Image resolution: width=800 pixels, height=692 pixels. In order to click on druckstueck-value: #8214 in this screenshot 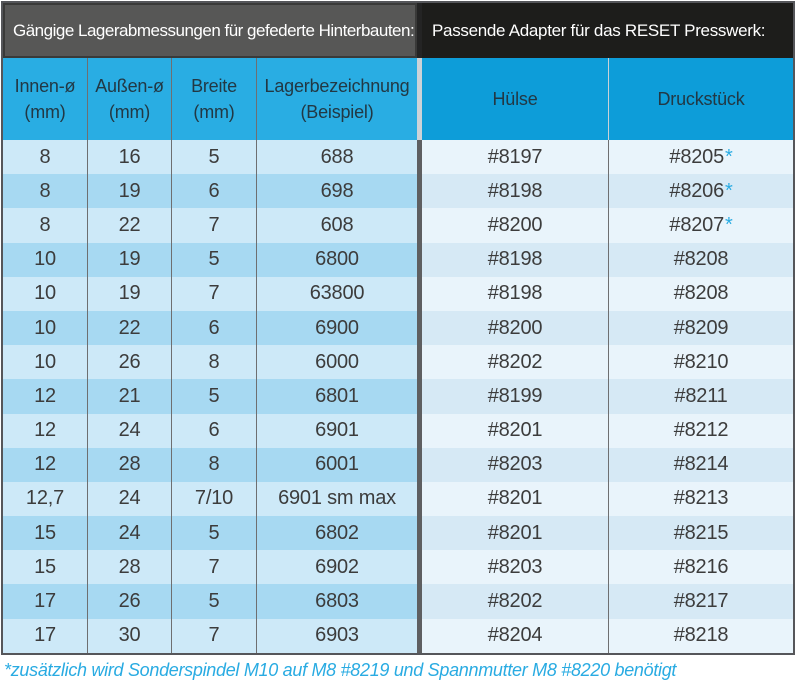, I will do `click(701, 464)`.